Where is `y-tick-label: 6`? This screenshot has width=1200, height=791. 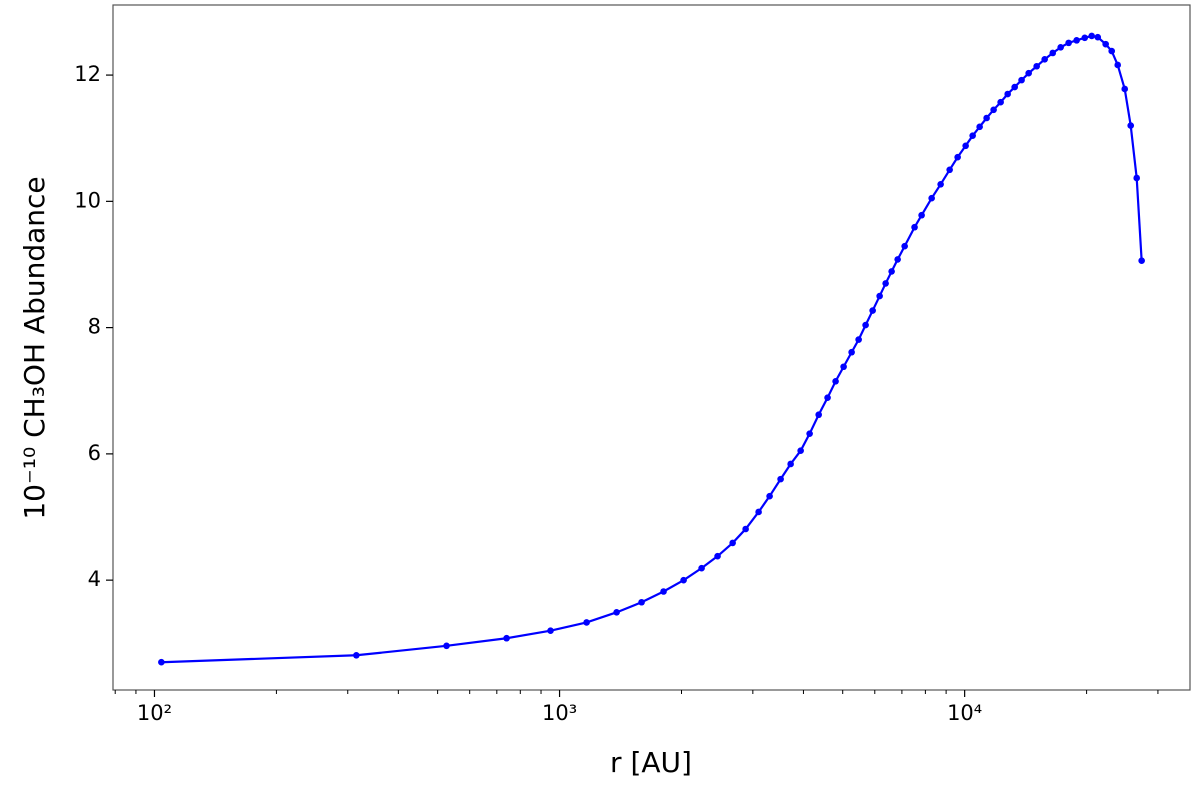 y-tick-label: 6 is located at coordinates (94, 453).